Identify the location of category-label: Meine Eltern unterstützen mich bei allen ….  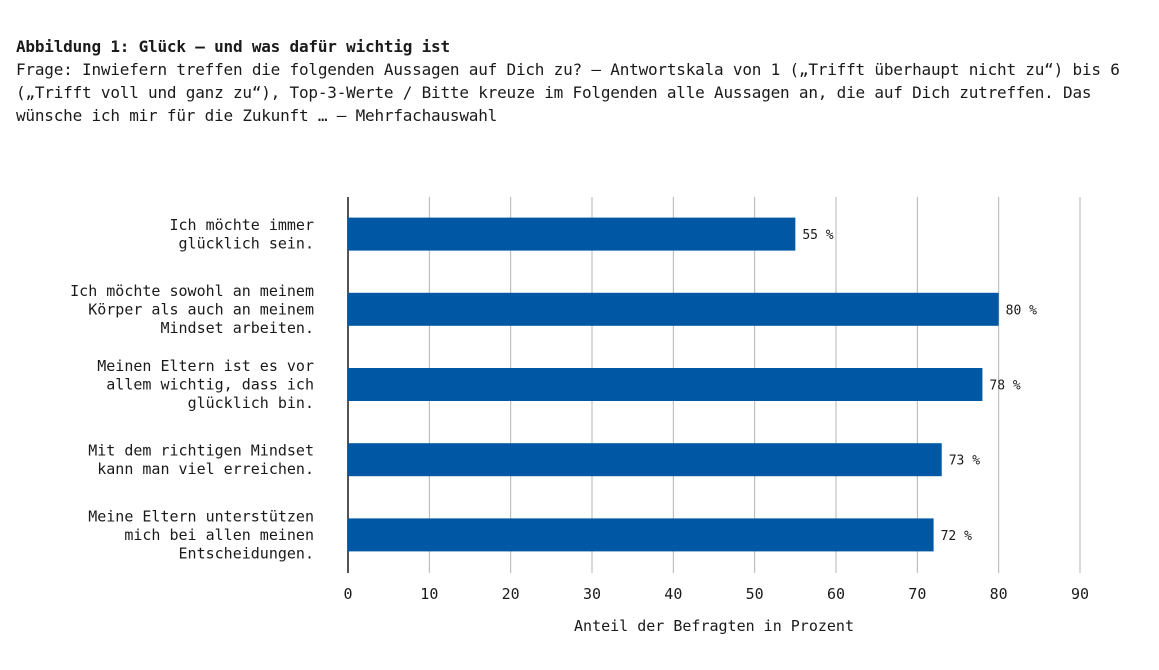
(201, 534).